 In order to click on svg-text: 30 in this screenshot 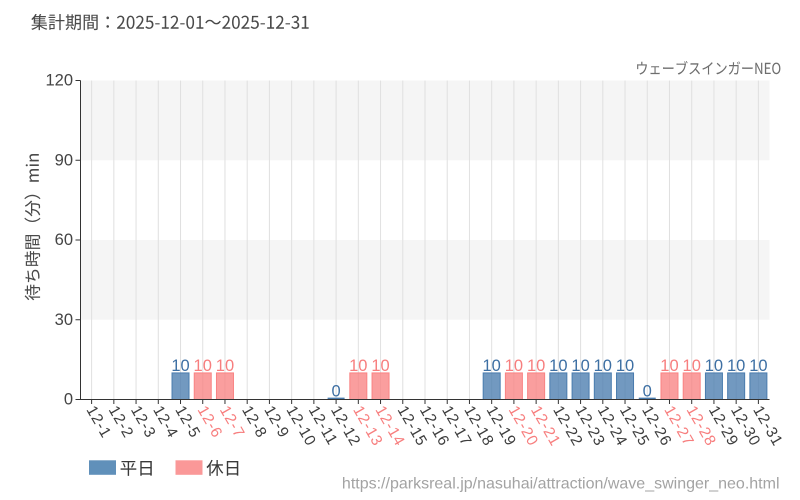, I will do `click(64, 320)`.